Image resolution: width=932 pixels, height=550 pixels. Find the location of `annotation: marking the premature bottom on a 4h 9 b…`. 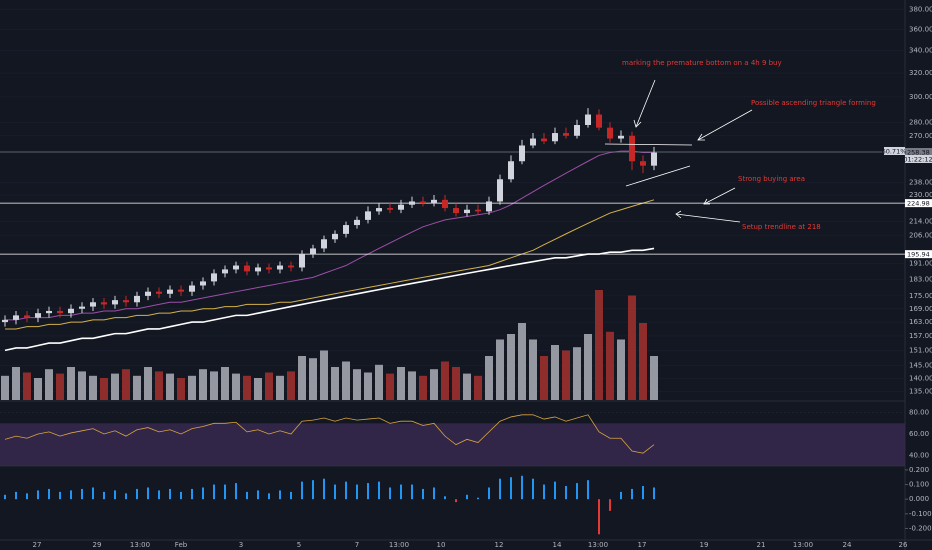

annotation: marking the premature bottom on a 4h 9 b… is located at coordinates (702, 63).